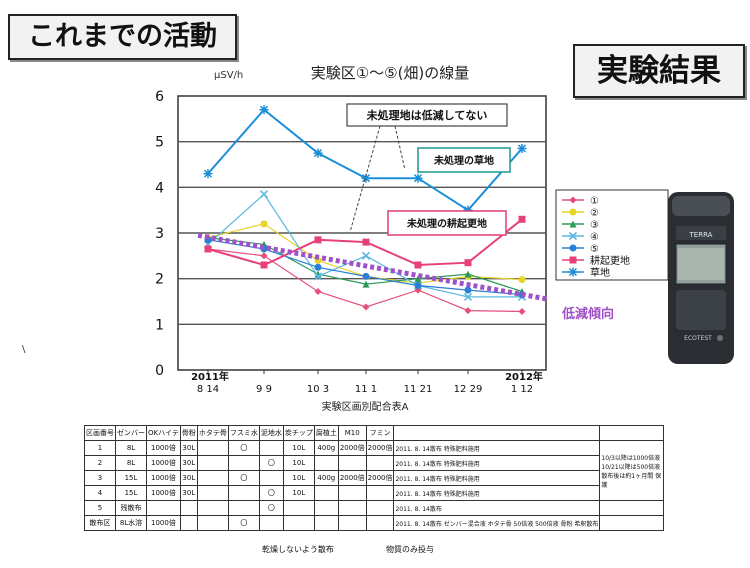 The width and height of the screenshot is (750, 568). Describe the element at coordinates (586, 272) in the screenshot. I see `legend-item: 草地` at that location.